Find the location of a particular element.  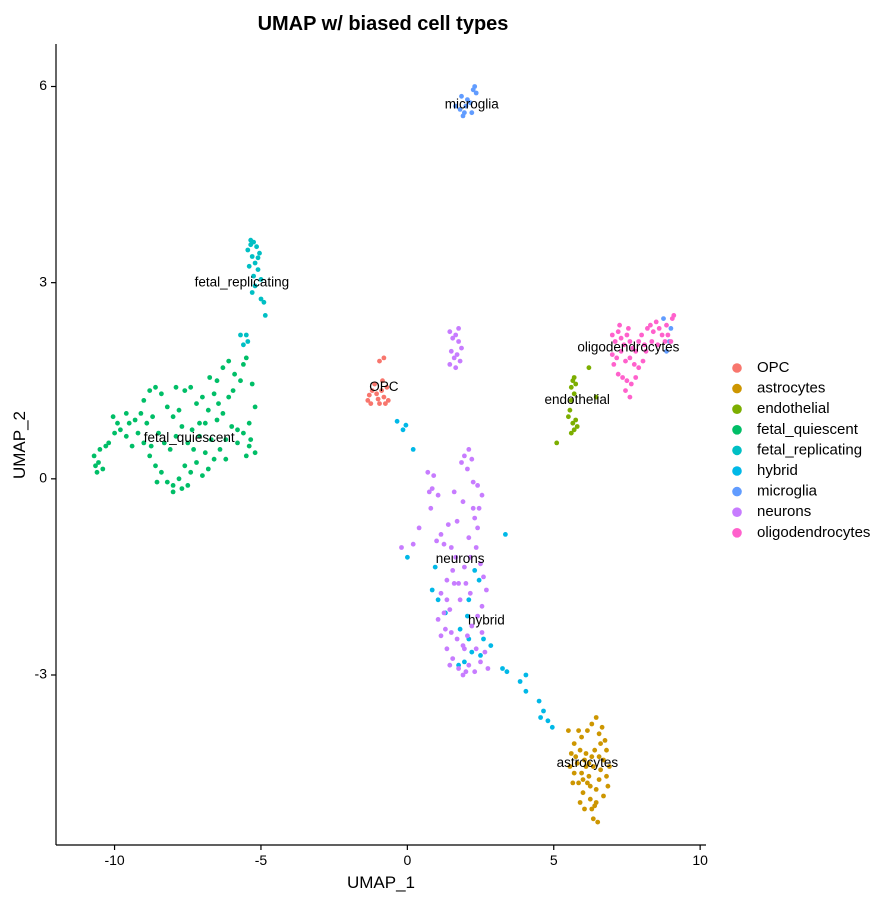

cluster-label-OPC: OPC is located at coordinates (384, 386).